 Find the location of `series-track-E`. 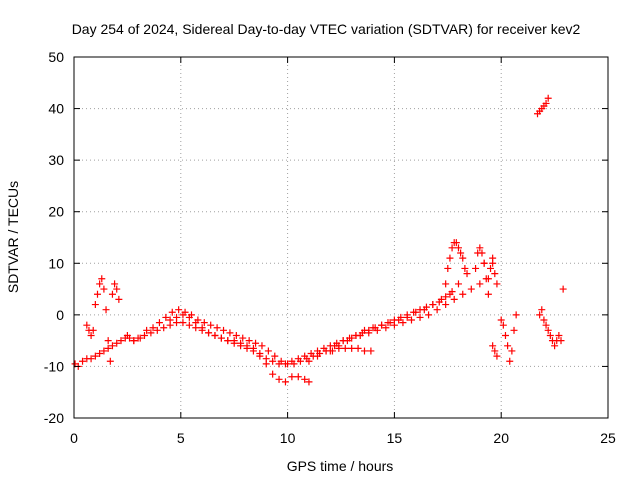

series-track-E is located at coordinates (411, 304).